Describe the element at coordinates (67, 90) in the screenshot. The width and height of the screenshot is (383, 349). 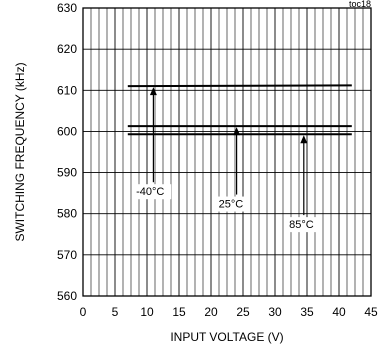
I see `y-tick-label: 610` at that location.